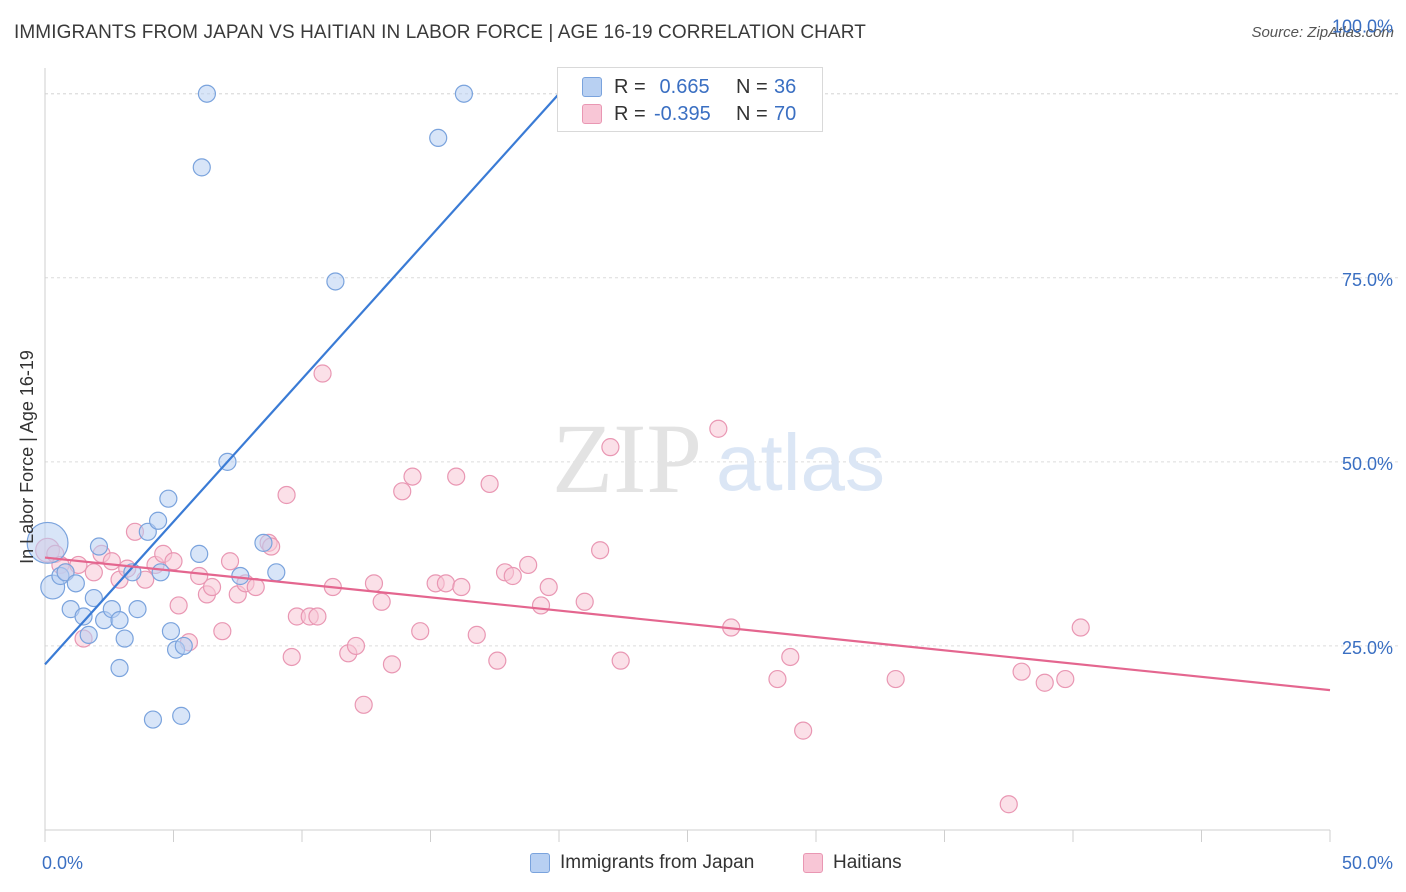  What do you see at coordinates (27, 457) in the screenshot?
I see `y-axis-label: In Labor Force | Age 16-19` at bounding box center [27, 457].